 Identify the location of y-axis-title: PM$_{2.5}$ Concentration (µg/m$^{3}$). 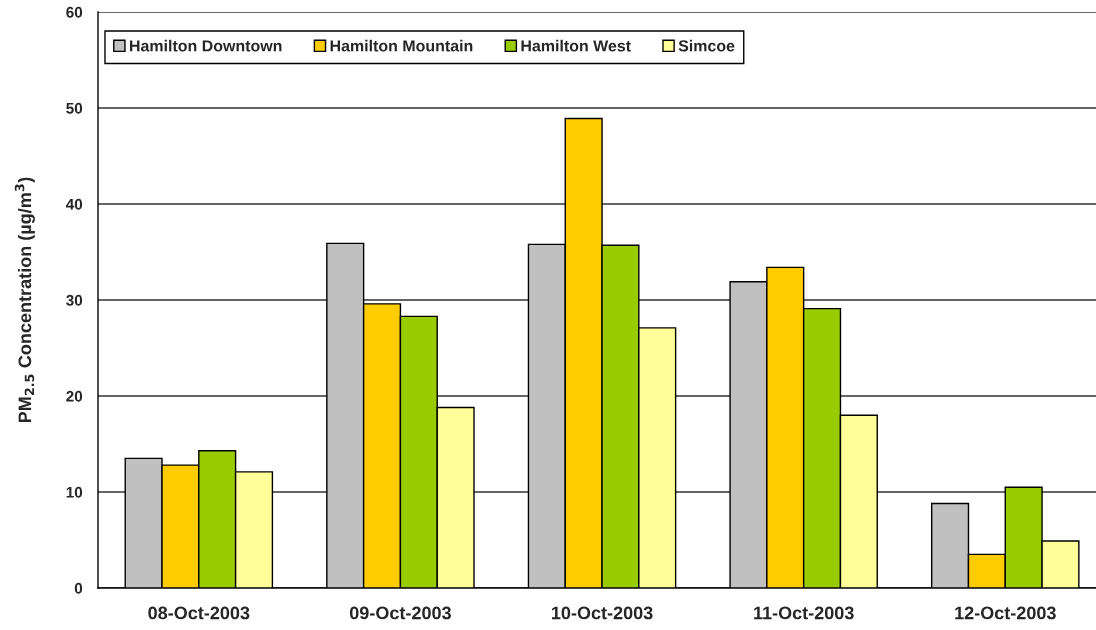
(24, 300).